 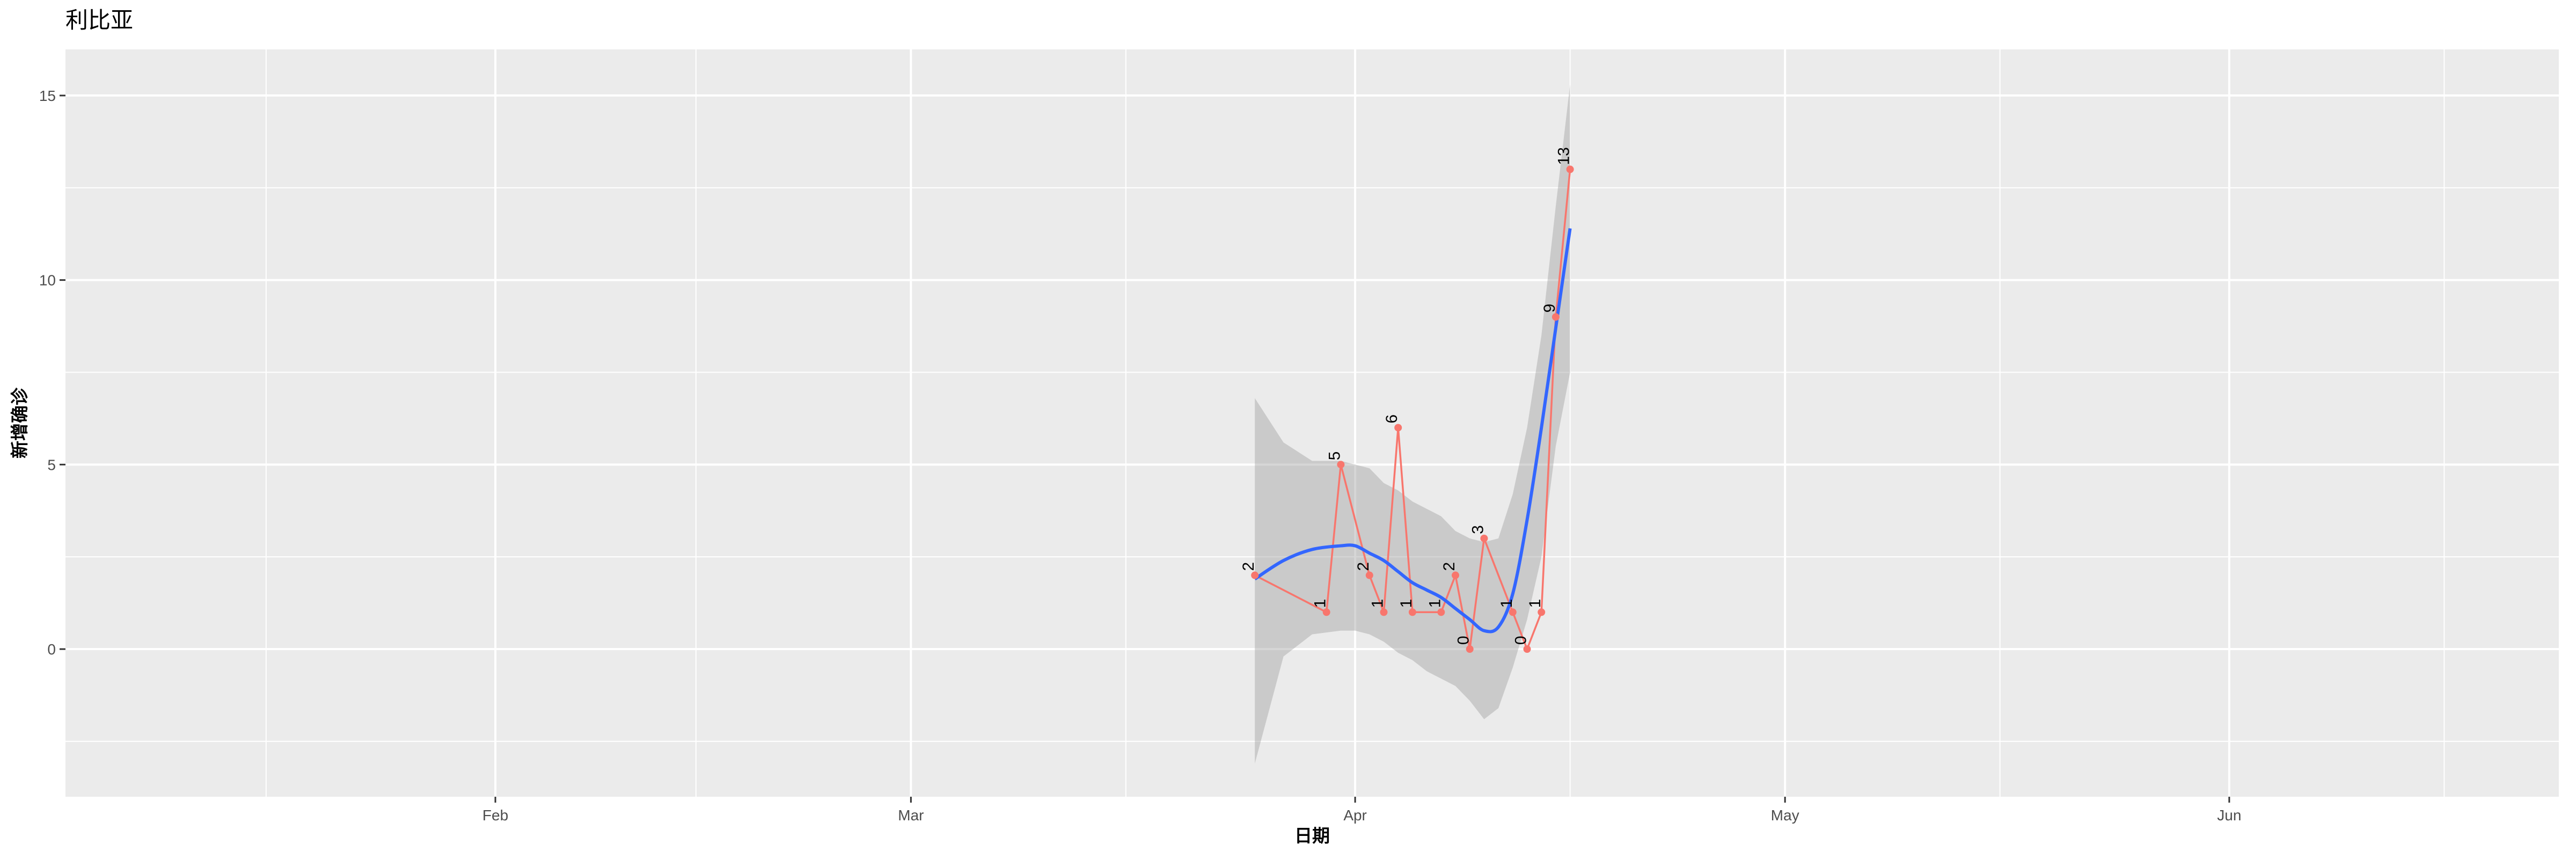 What do you see at coordinates (19, 422) in the screenshot?
I see `y-axis-title: 新增确诊` at bounding box center [19, 422].